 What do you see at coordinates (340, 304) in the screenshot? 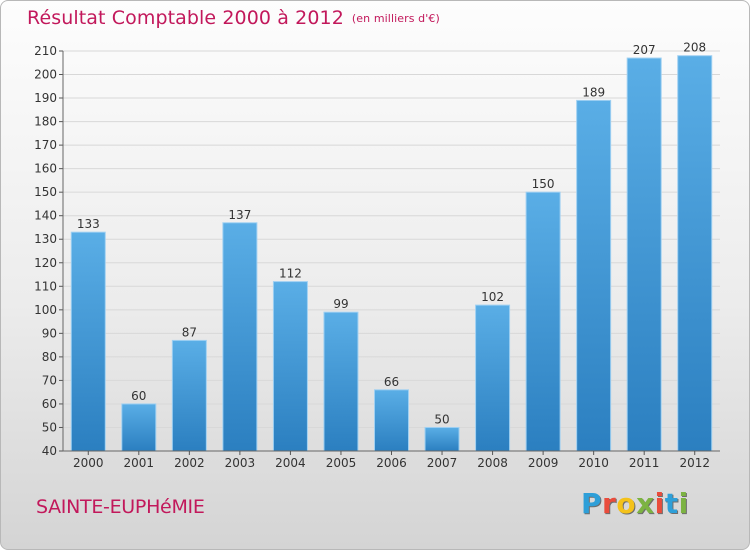
I see `data-label: 99` at bounding box center [340, 304].